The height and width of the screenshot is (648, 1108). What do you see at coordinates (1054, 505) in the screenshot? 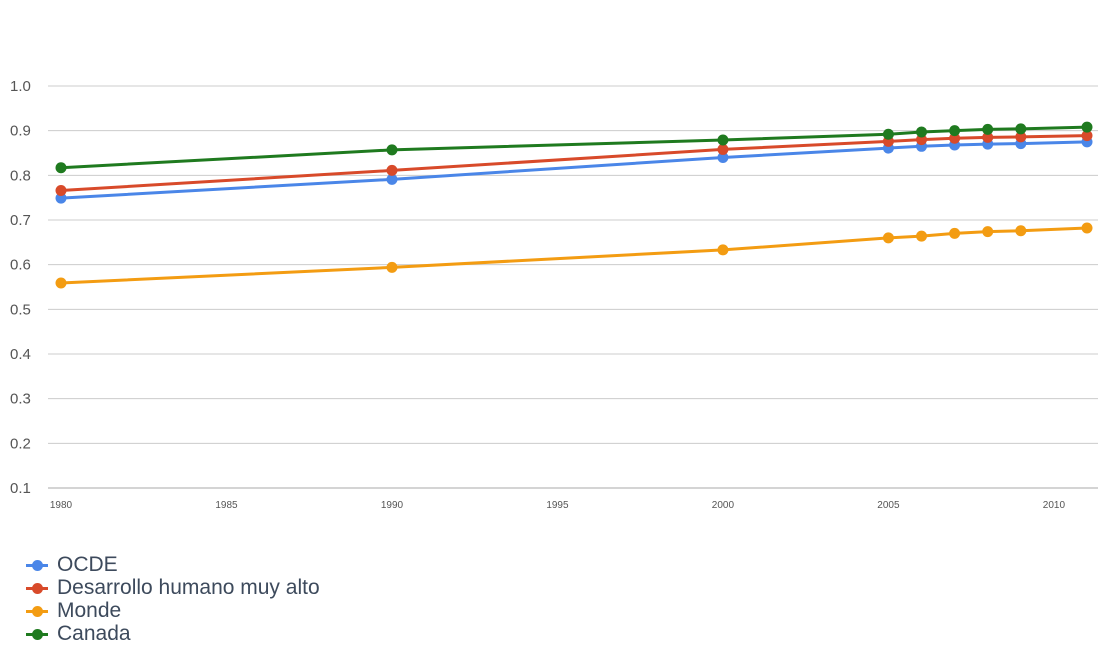
I see `x-tick-label: 2010` at bounding box center [1054, 505].